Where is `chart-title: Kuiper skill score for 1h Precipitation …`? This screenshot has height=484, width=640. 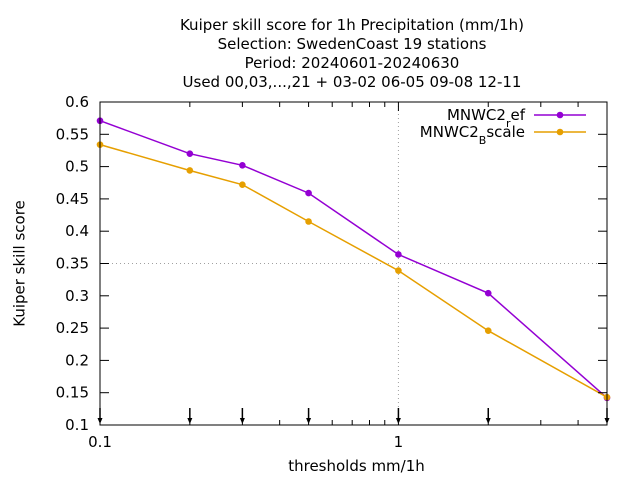 chart-title: Kuiper skill score for 1h Precipitation … is located at coordinates (352, 53).